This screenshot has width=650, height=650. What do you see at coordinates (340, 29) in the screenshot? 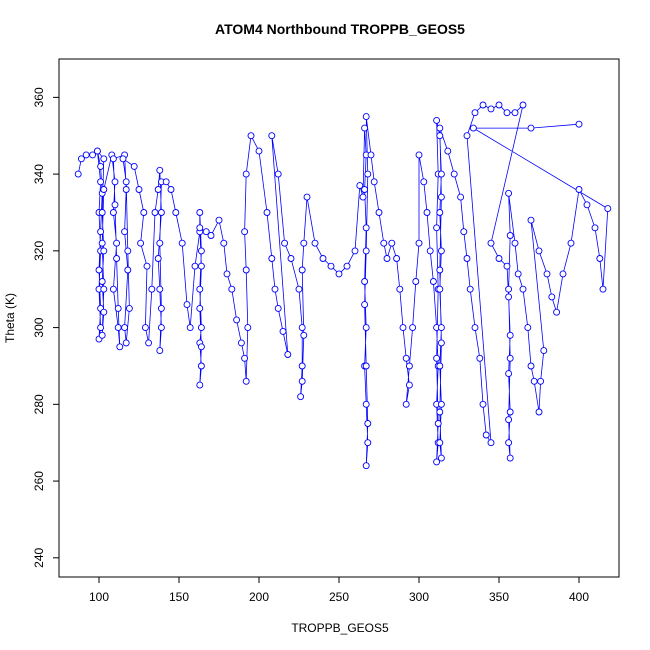
I see `chart-title: ATOM4 Northbound TROPPB_GEOS5` at bounding box center [340, 29].